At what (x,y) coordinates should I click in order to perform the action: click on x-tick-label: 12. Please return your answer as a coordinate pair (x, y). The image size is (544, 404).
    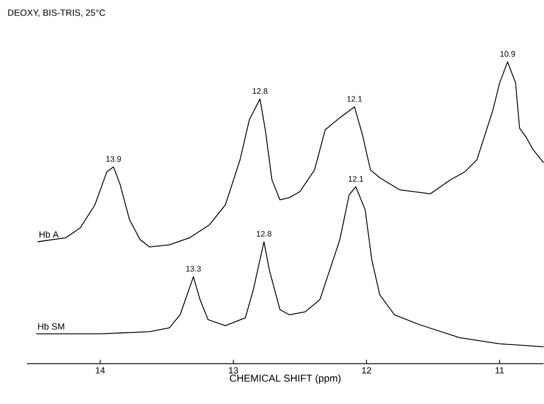
    Looking at the image, I should click on (366, 370).